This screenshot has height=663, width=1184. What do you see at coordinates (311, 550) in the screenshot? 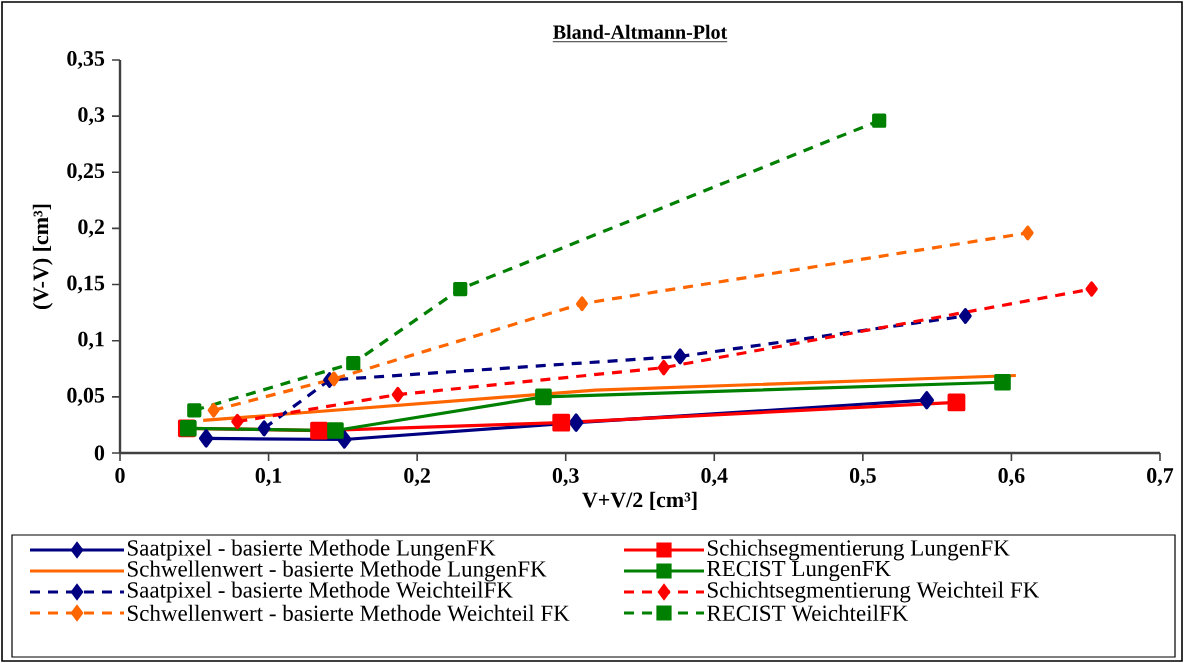
I see `legend-label: Saatpixel - basierte Methode LungenFK` at bounding box center [311, 550].